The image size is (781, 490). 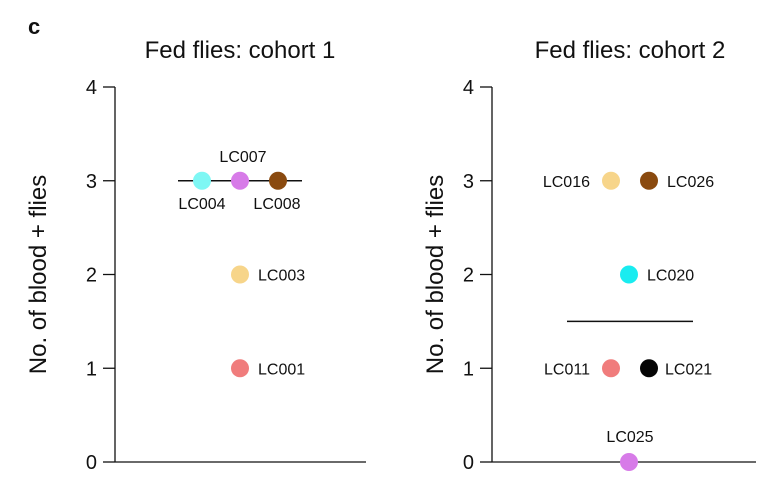 What do you see at coordinates (567, 369) in the screenshot?
I see `data-label-lc011: LC011` at bounding box center [567, 369].